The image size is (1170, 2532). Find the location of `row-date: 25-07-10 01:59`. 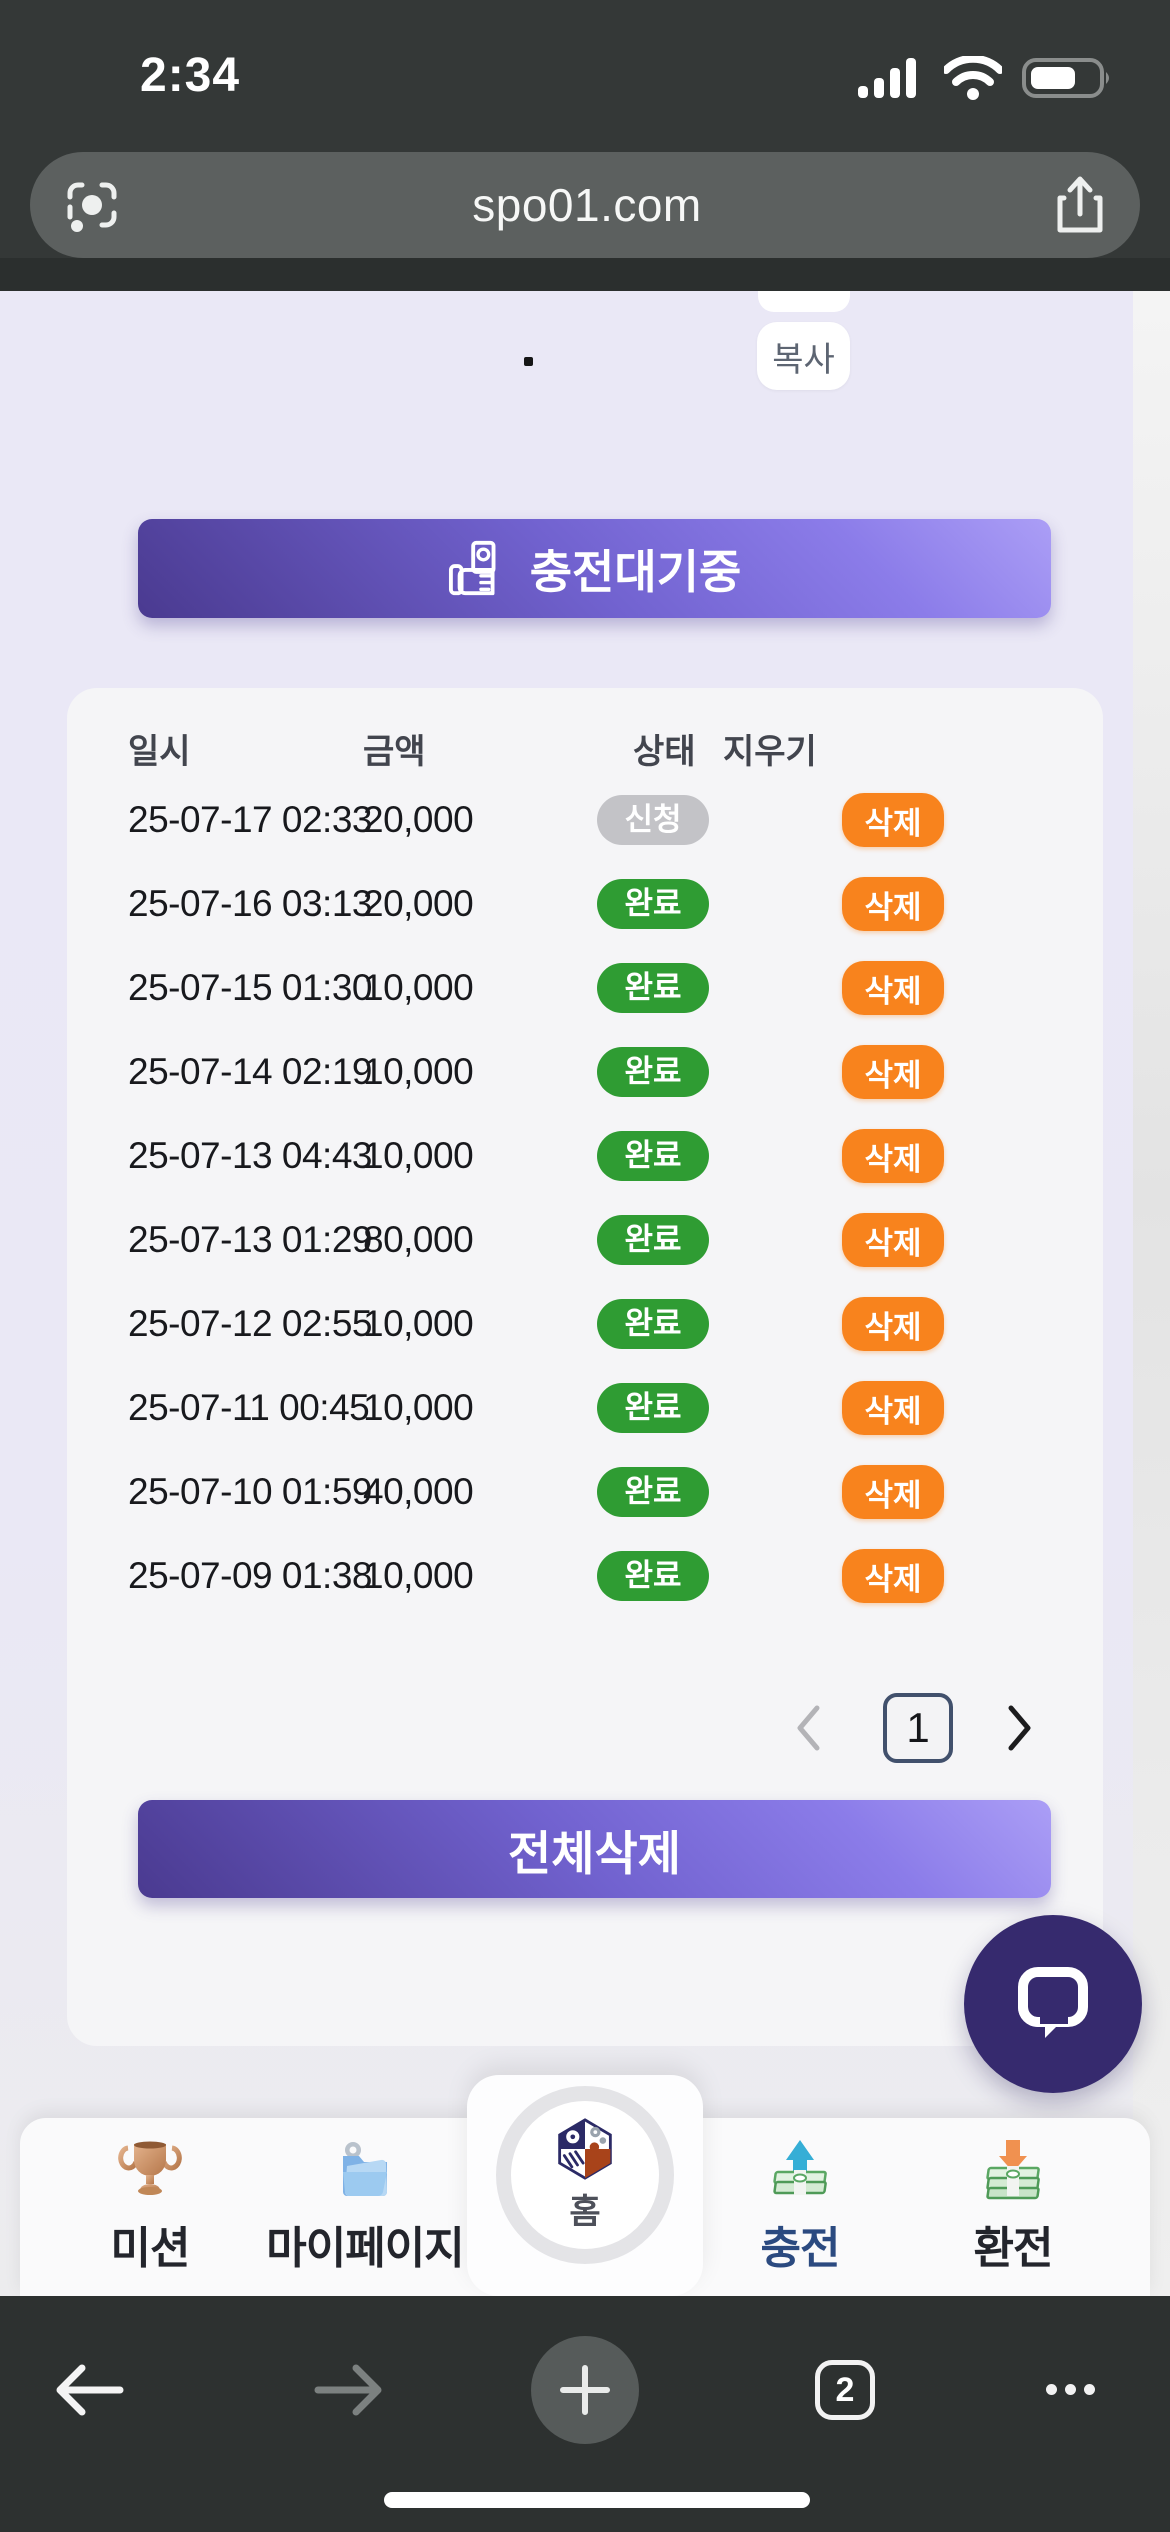

row-date: 25-07-10 01:59 is located at coordinates (250, 1491).